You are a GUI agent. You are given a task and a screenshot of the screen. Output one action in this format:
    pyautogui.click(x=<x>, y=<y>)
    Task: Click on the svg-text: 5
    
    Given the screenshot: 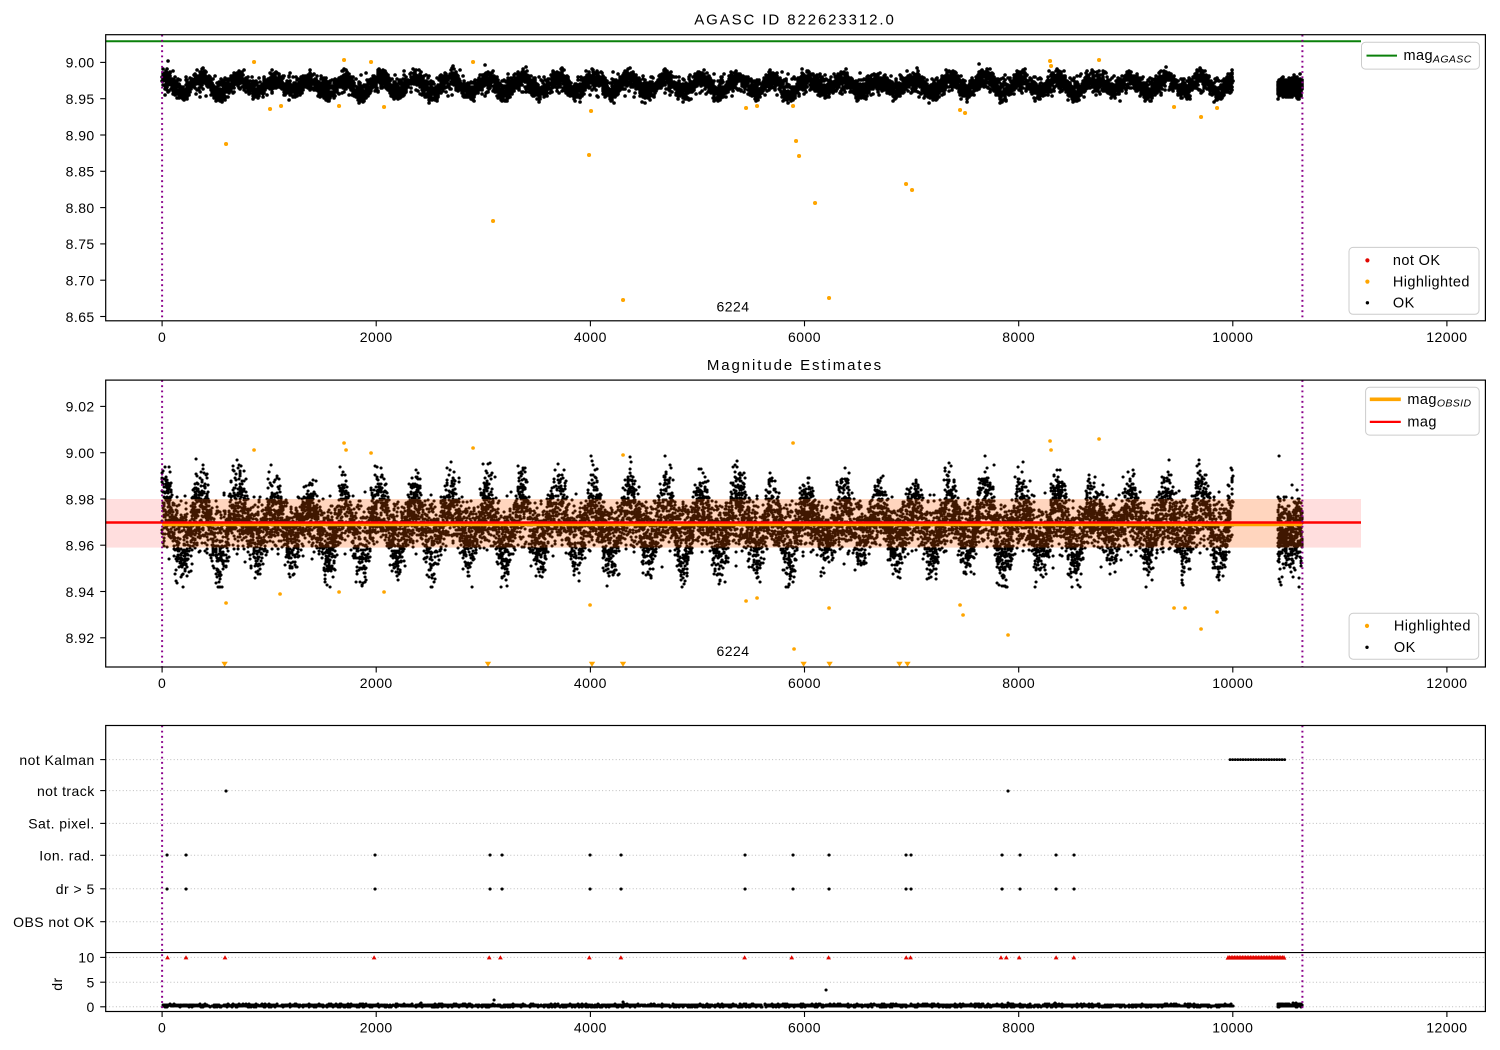 What is the action you would take?
    pyautogui.click(x=90, y=983)
    